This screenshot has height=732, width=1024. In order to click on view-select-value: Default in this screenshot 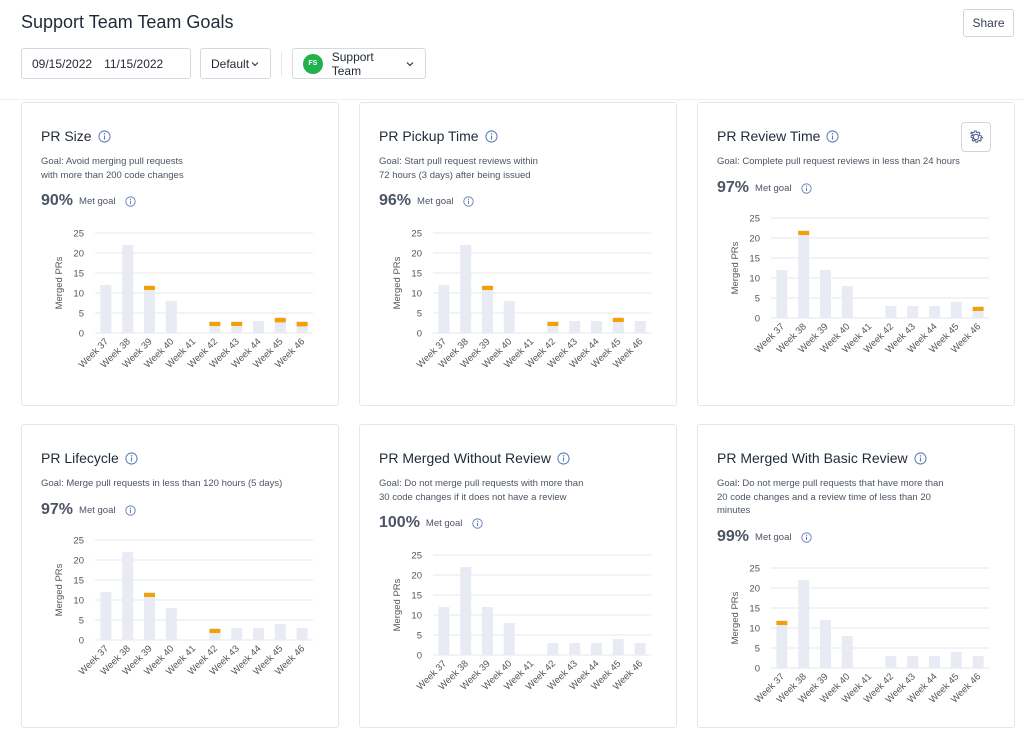, I will do `click(230, 63)`.